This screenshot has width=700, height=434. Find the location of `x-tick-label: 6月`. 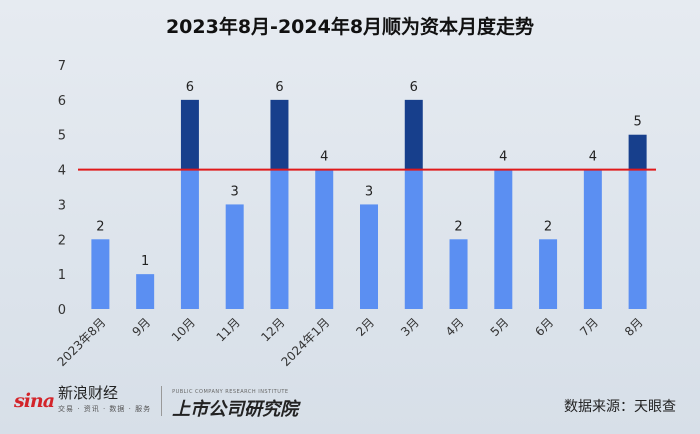

x-tick-label: 6月 is located at coordinates (544, 327).